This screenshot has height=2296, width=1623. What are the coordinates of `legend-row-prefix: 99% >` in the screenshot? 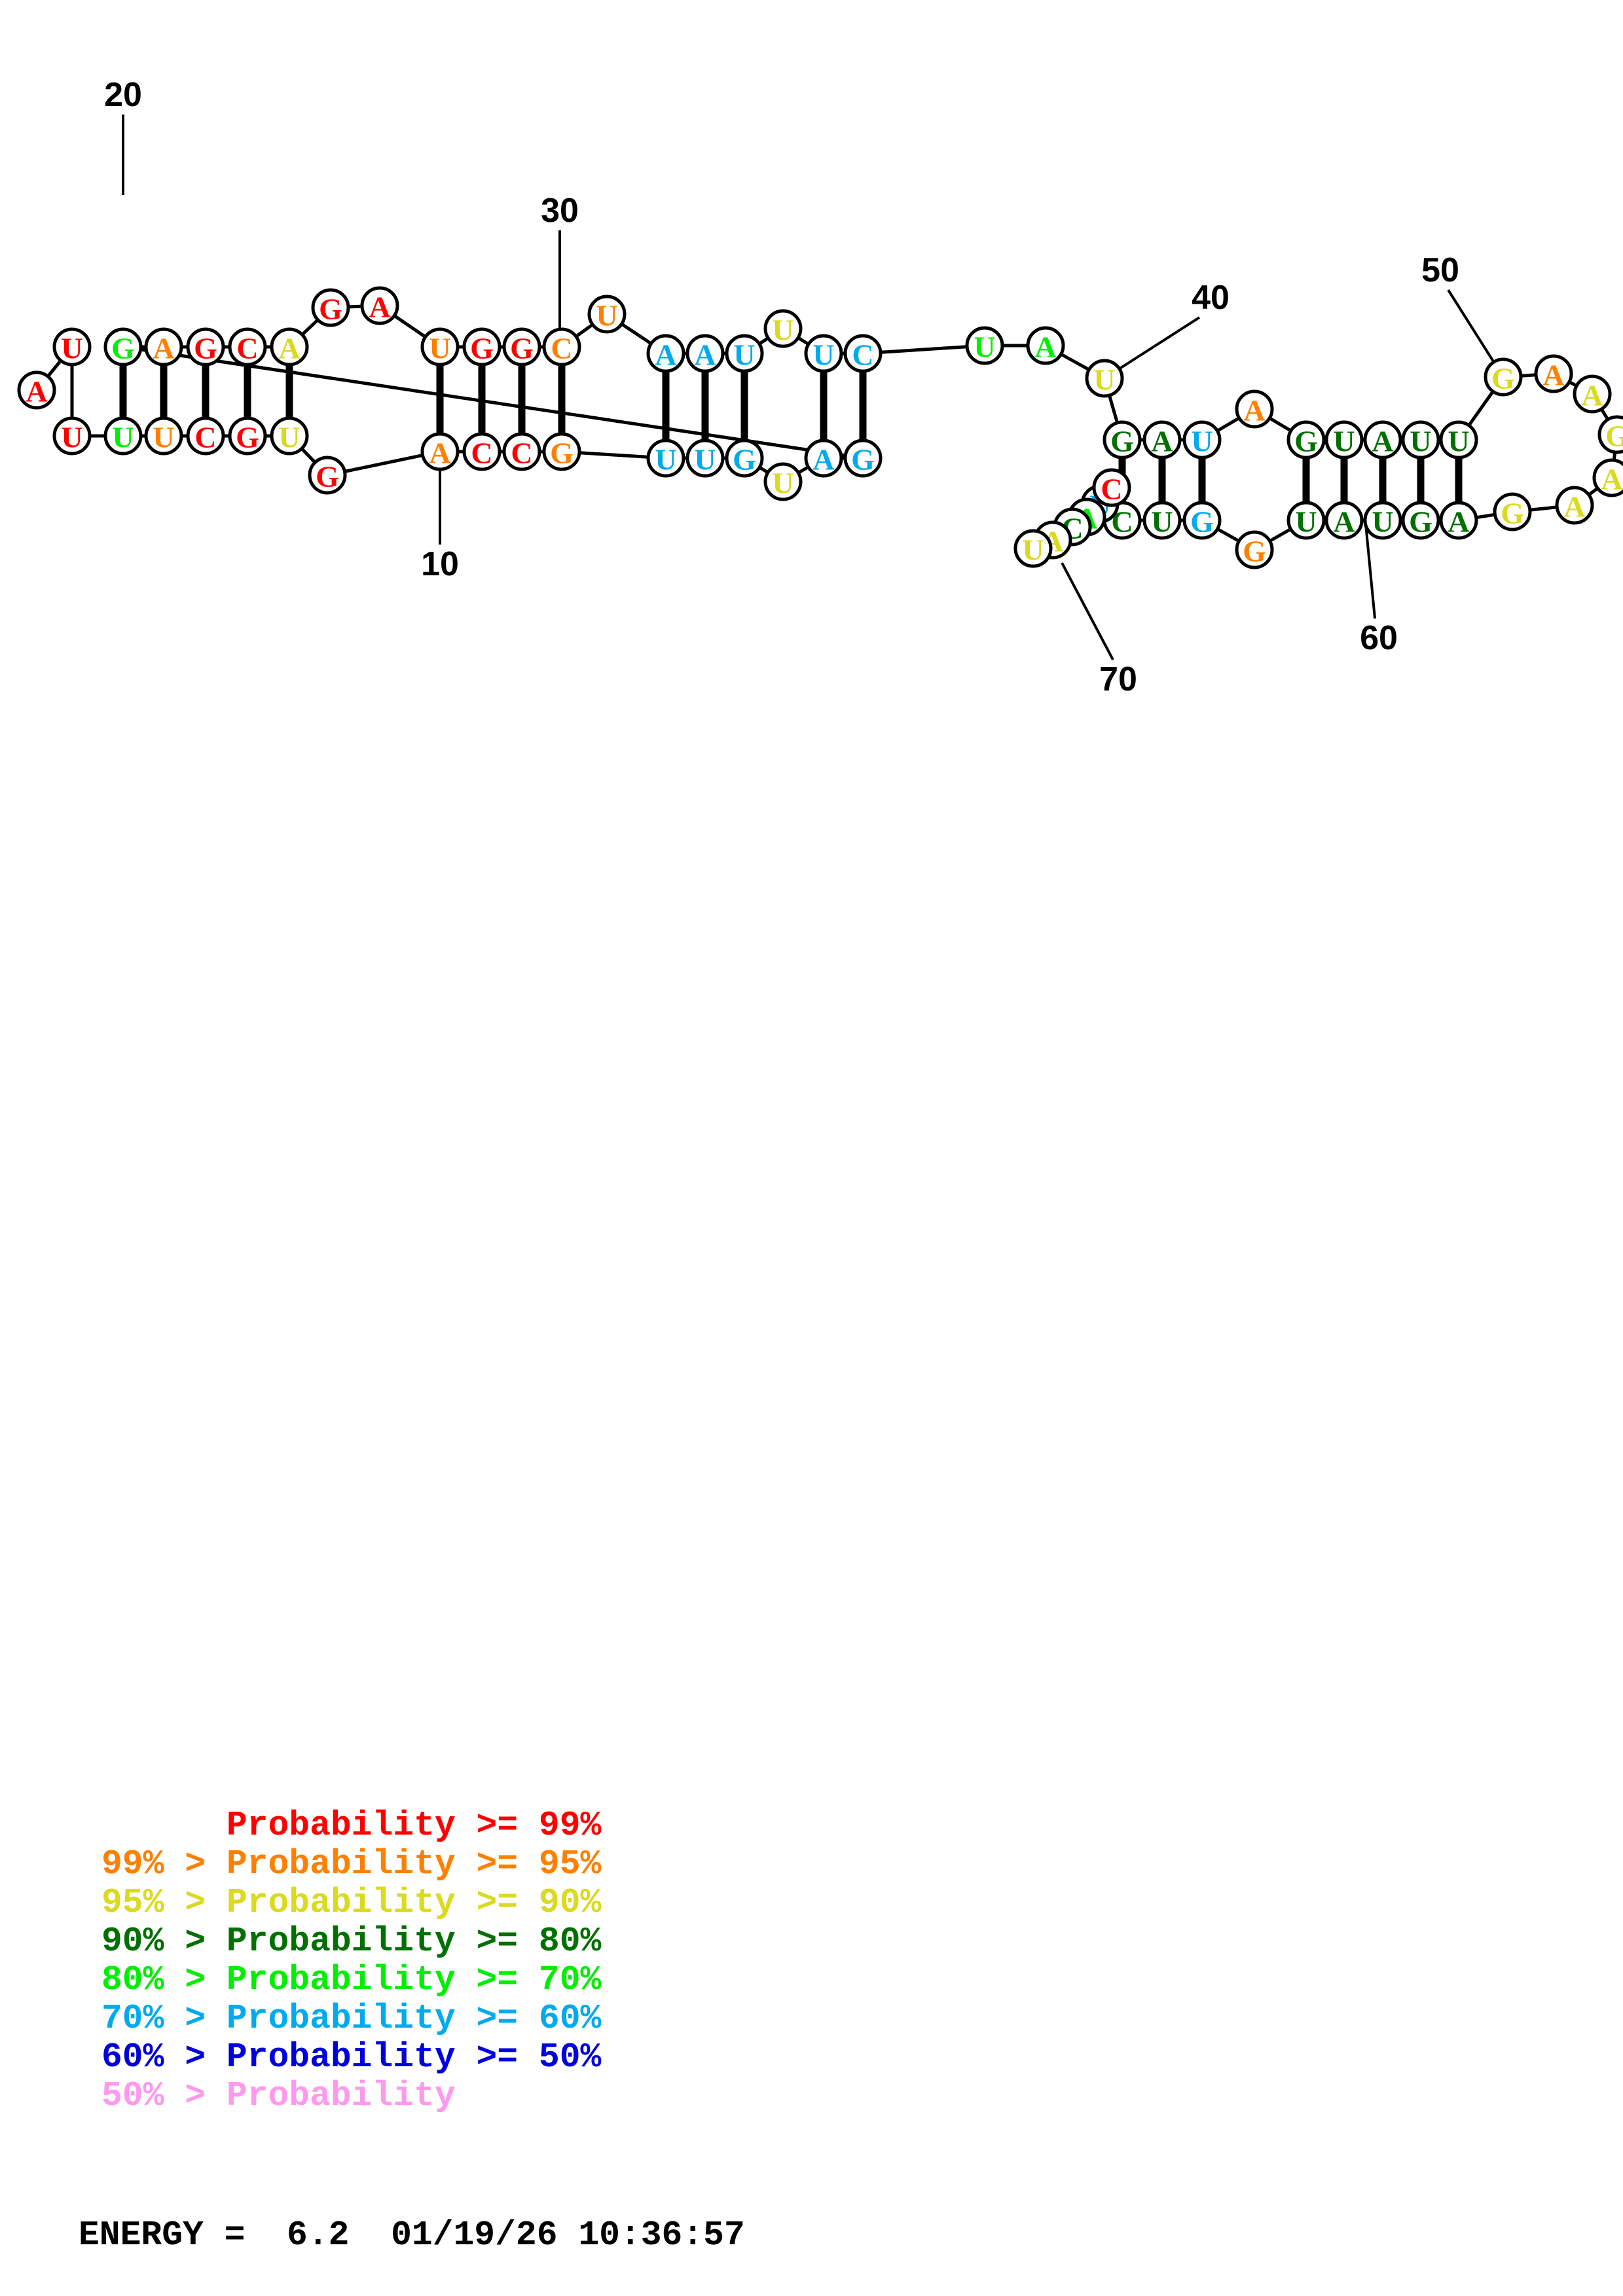 It's located at (164, 1864).